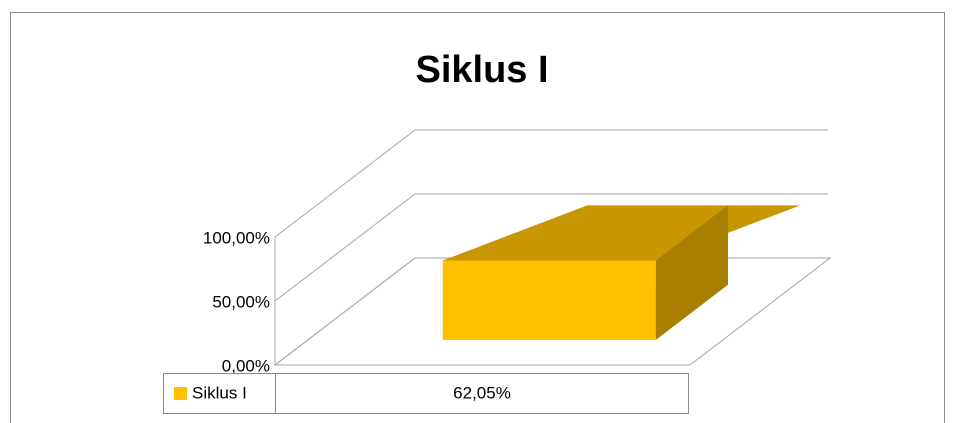 Image resolution: width=955 pixels, height=423 pixels. Describe the element at coordinates (549, 300) in the screenshot. I see `bar-front` at that location.